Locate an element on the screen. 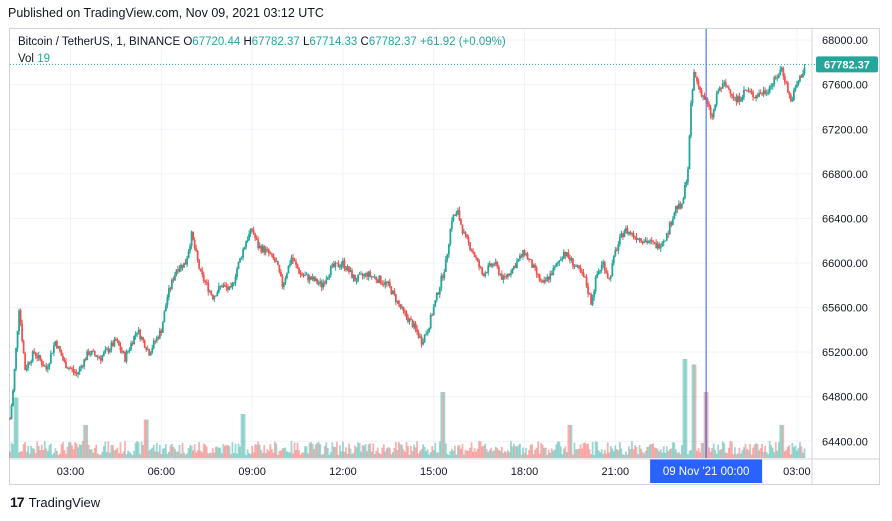  tradingview-brand: 17 TradingView is located at coordinates (55, 502).